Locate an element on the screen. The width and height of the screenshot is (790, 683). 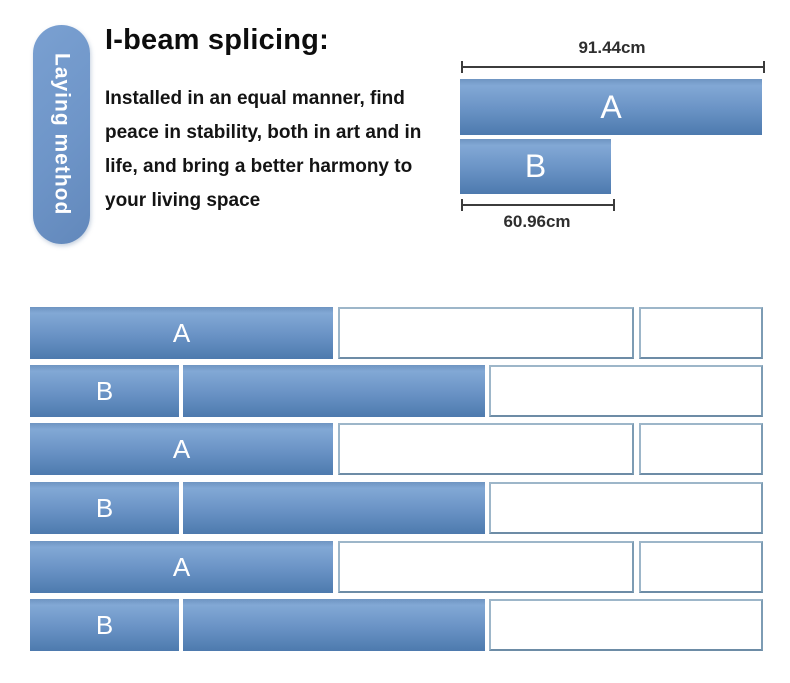
laying-method-pill: Laying method is located at coordinates (61, 134).